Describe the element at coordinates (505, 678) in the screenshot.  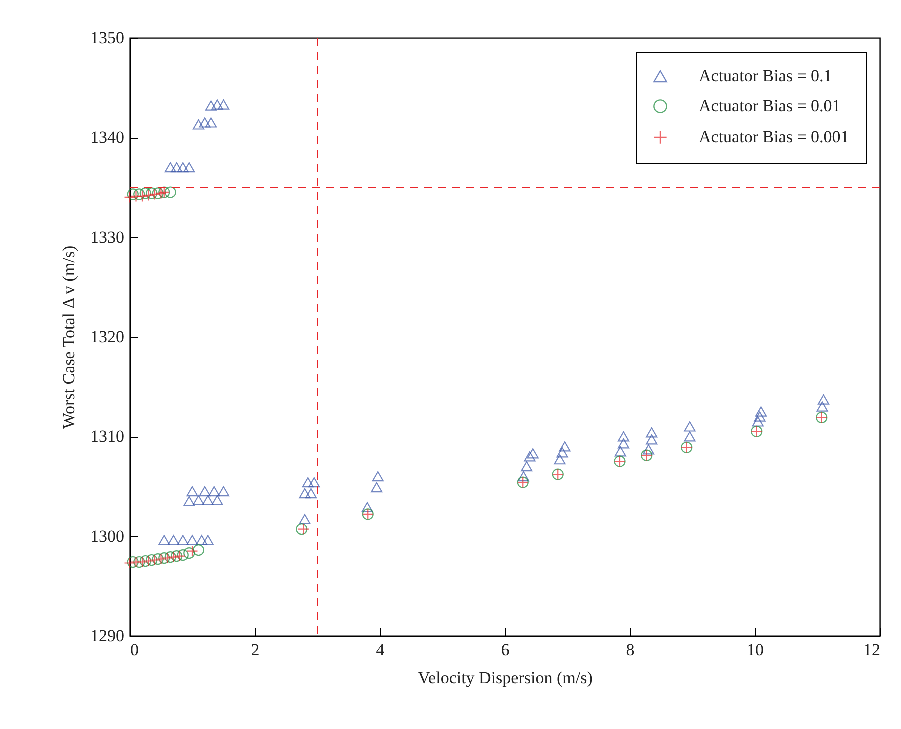
I see `x-axis-title: Velocity Dispersion (m/s)` at that location.